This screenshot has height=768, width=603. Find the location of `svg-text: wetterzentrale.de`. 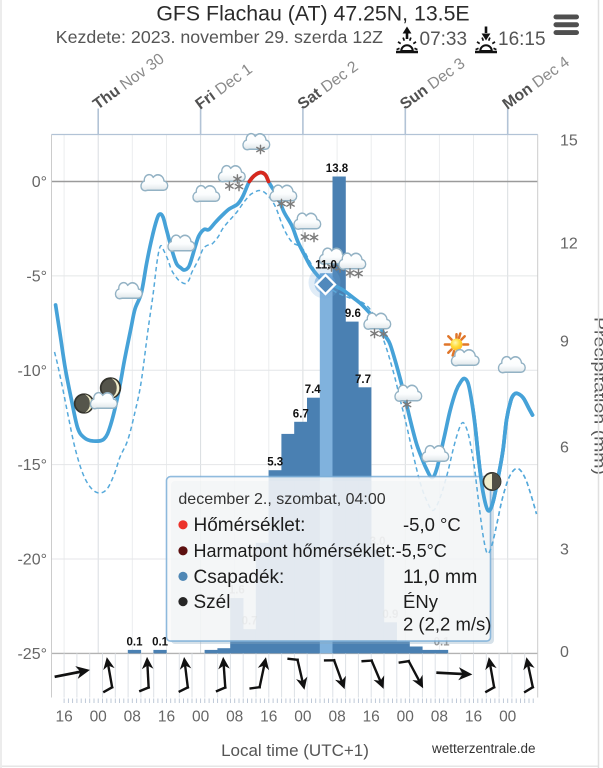

svg-text: wetterzentrale.de is located at coordinates (483, 748).